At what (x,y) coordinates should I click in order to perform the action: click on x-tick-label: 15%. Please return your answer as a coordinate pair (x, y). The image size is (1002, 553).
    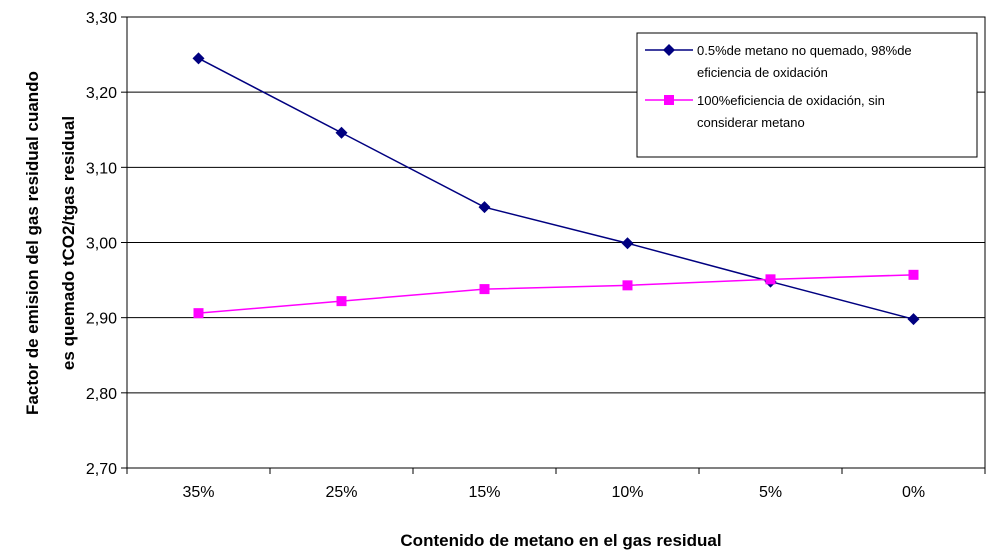
    Looking at the image, I should click on (484, 492).